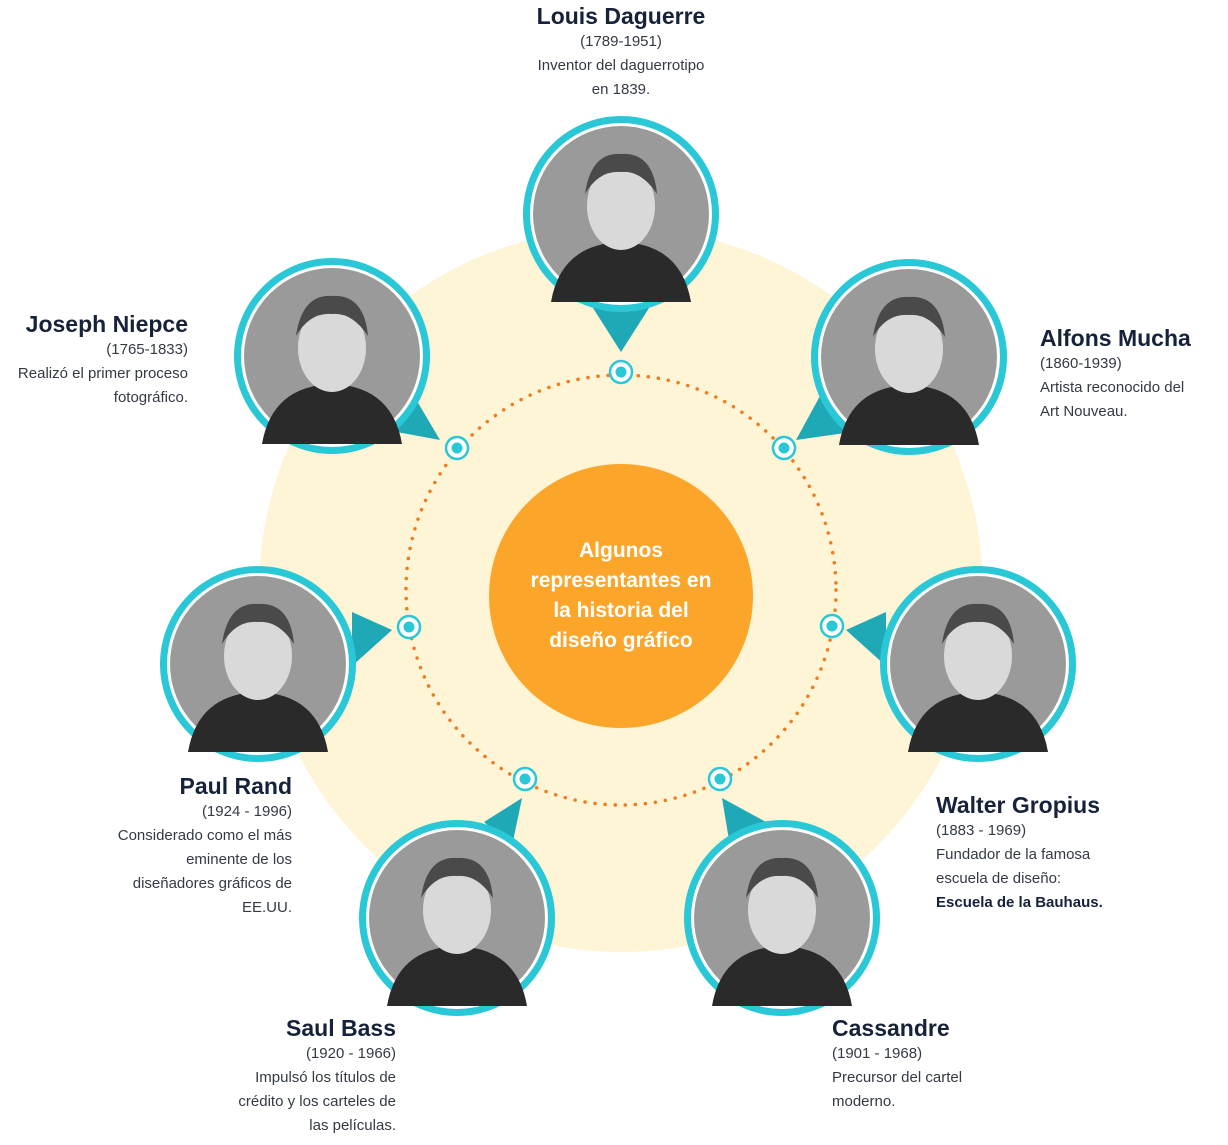  What do you see at coordinates (102, 373) in the screenshot?
I see `person-desc: Realizó el primer proceso` at bounding box center [102, 373].